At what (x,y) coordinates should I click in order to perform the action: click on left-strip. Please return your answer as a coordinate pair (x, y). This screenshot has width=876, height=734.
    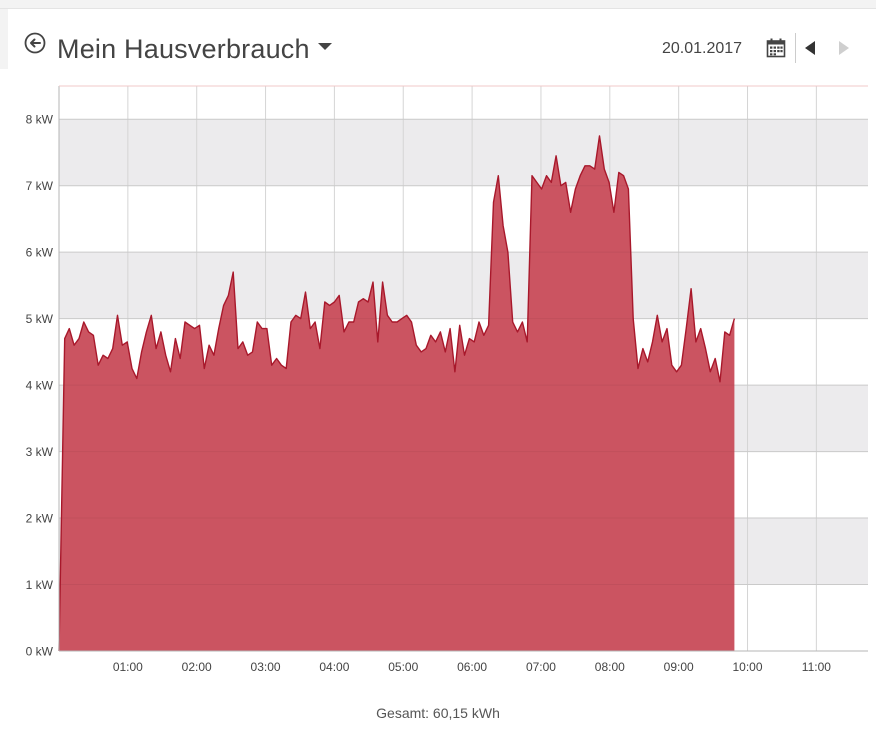
    Looking at the image, I should click on (4, 39).